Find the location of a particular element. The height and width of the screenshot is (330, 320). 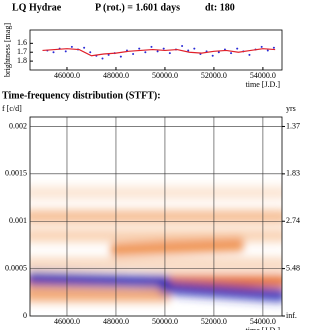

plot-area is located at coordinates (159, 52).